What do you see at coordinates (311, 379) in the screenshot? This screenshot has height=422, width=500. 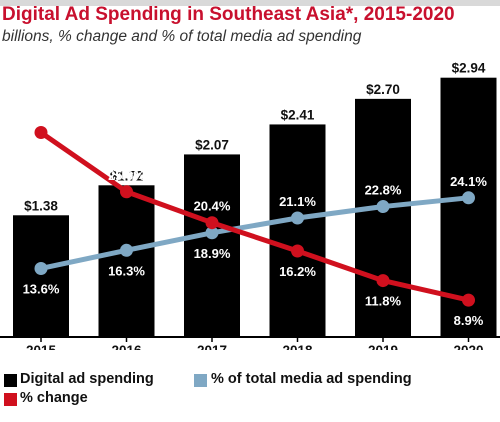 I see `legend-label-share: % of total media ad spending` at bounding box center [311, 379].